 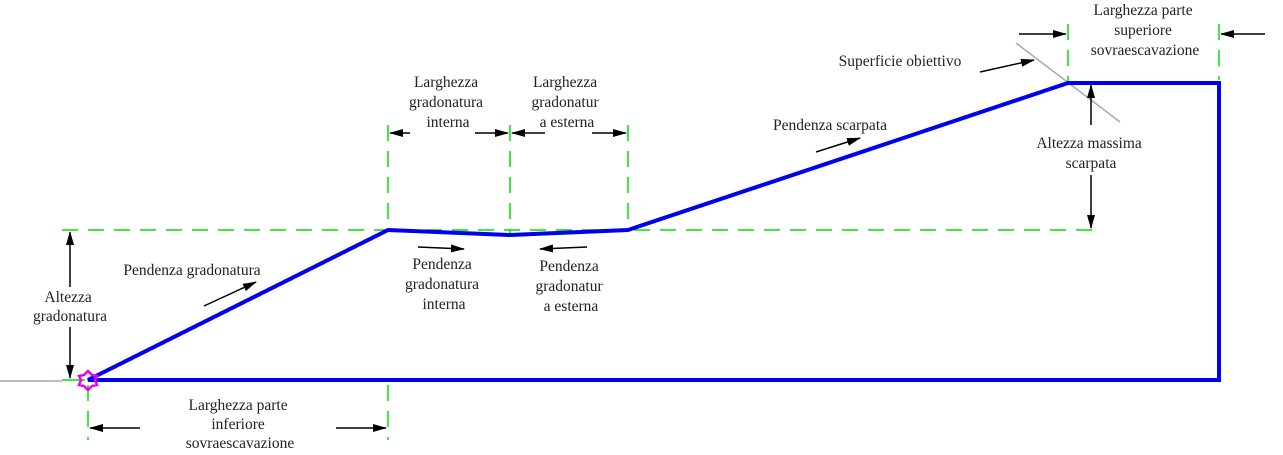 What do you see at coordinates (191, 270) in the screenshot?
I see `label-bench-slope: Pendenza gradonatura` at bounding box center [191, 270].